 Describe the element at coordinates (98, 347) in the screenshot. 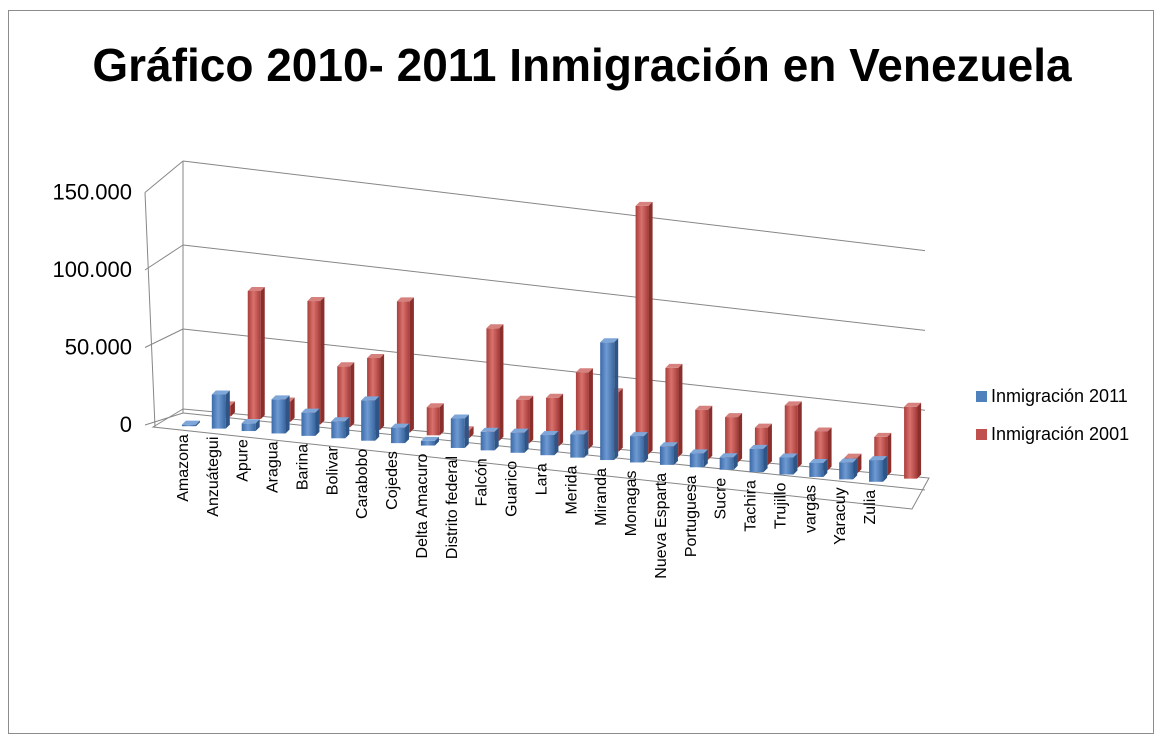

I see `ytick-label: 50.000` at that location.